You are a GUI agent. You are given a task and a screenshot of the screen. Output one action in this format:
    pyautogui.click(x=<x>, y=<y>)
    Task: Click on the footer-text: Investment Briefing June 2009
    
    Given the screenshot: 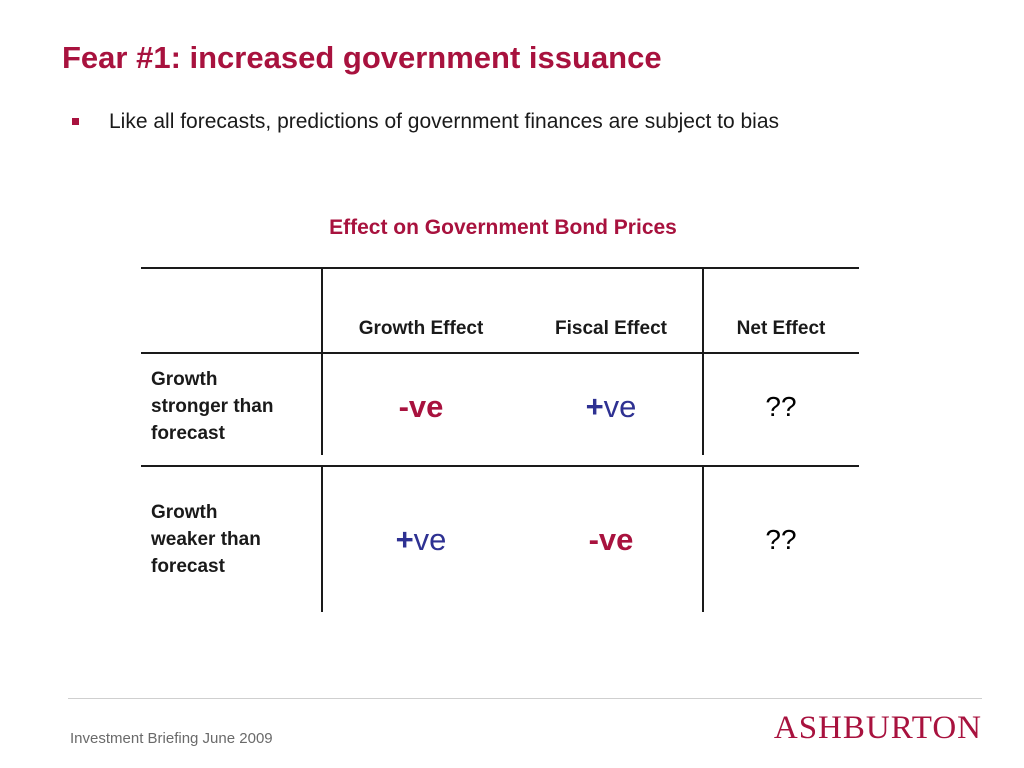 What is the action you would take?
    pyautogui.click(x=171, y=738)
    